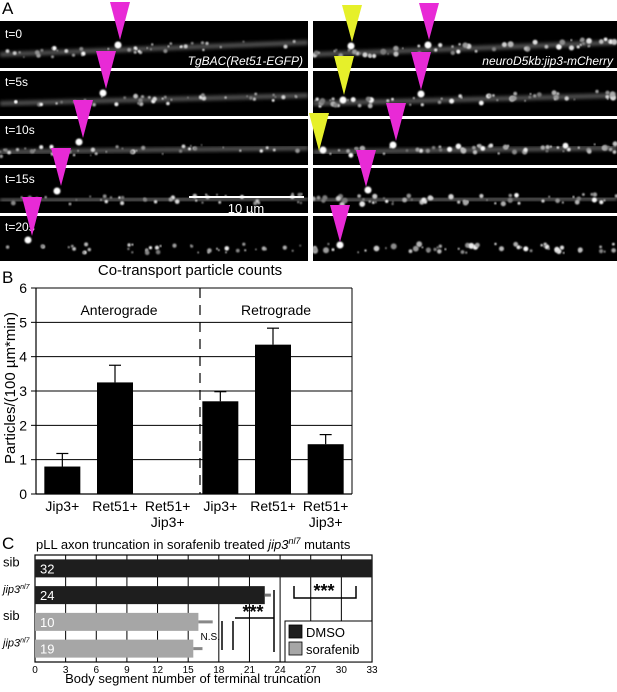 The height and width of the screenshot is (692, 617). I want to click on significance-label: N.S., so click(210, 637).